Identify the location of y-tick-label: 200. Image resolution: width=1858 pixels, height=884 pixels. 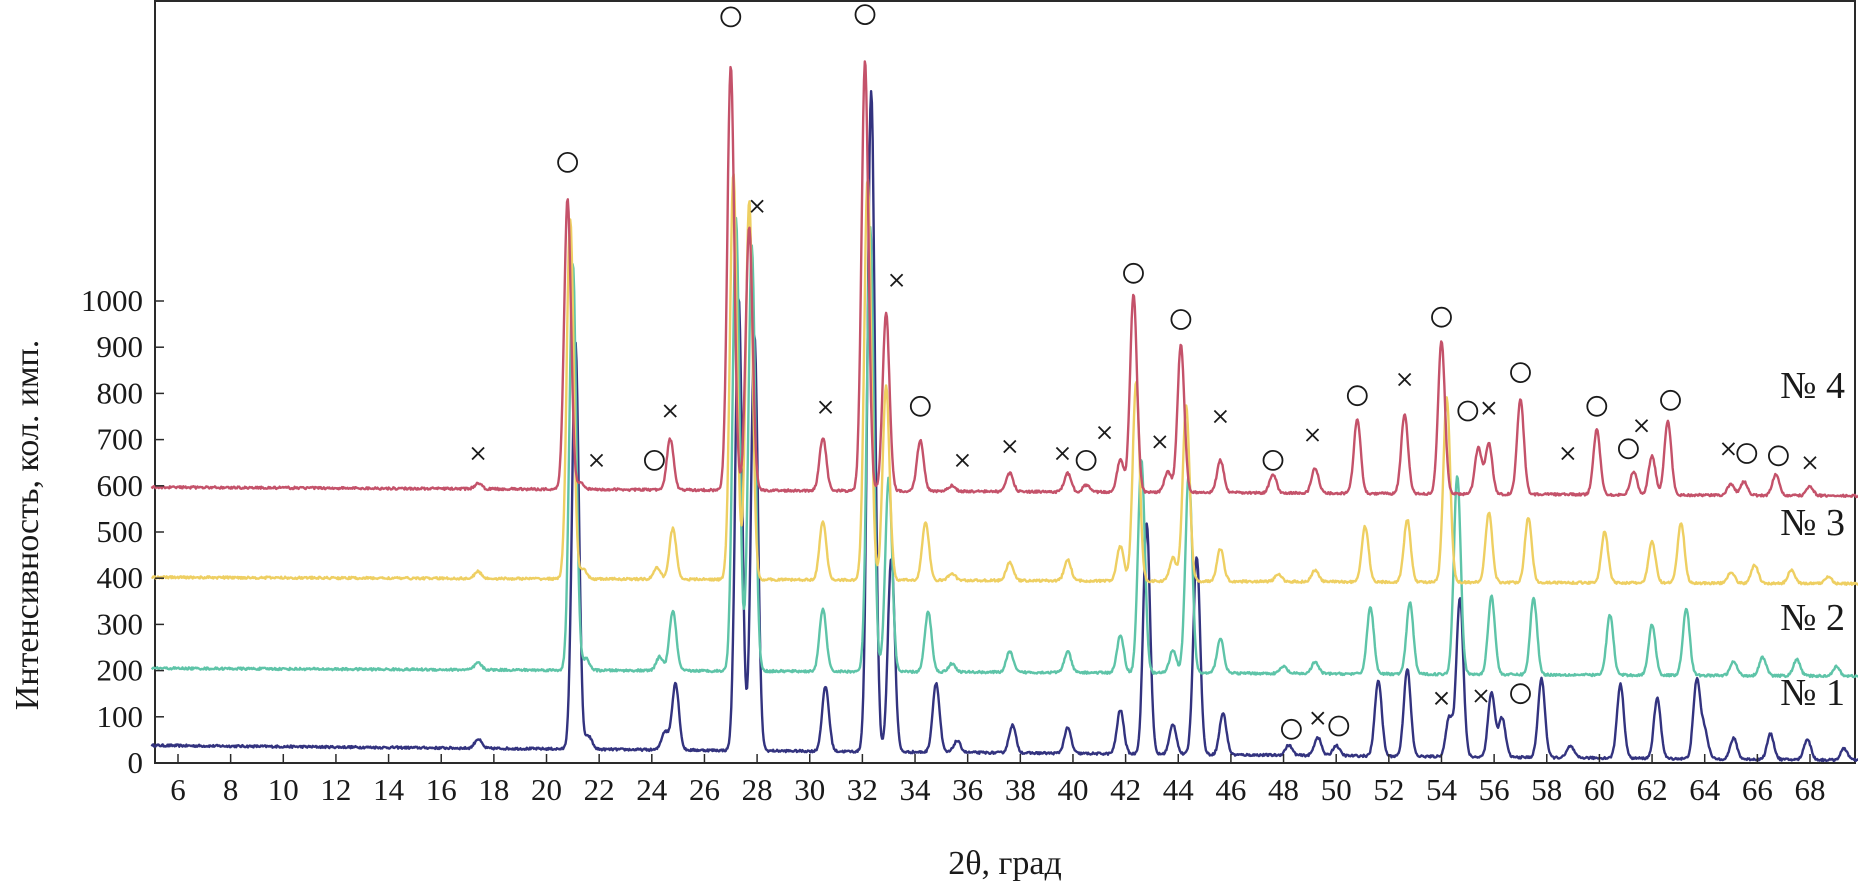
(120, 670).